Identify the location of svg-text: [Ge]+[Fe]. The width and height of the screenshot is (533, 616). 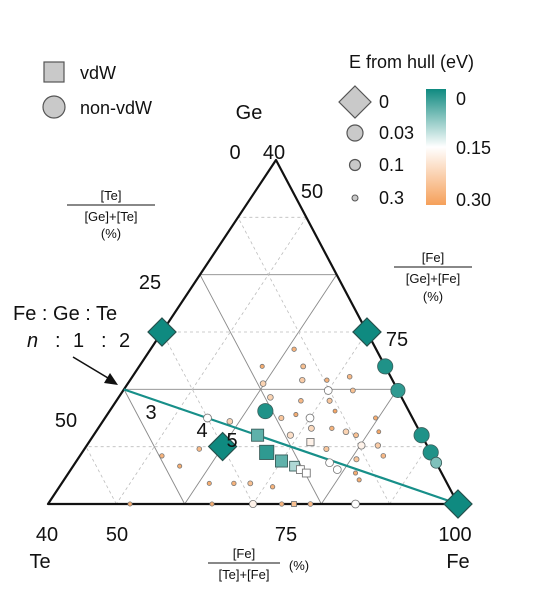
(433, 278).